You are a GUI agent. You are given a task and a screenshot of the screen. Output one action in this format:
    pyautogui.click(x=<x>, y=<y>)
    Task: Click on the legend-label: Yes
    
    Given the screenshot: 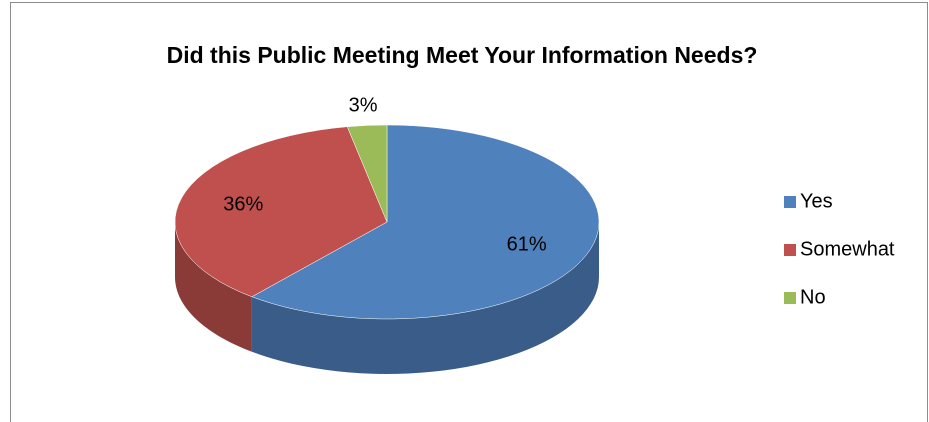 What is the action you would take?
    pyautogui.click(x=816, y=201)
    